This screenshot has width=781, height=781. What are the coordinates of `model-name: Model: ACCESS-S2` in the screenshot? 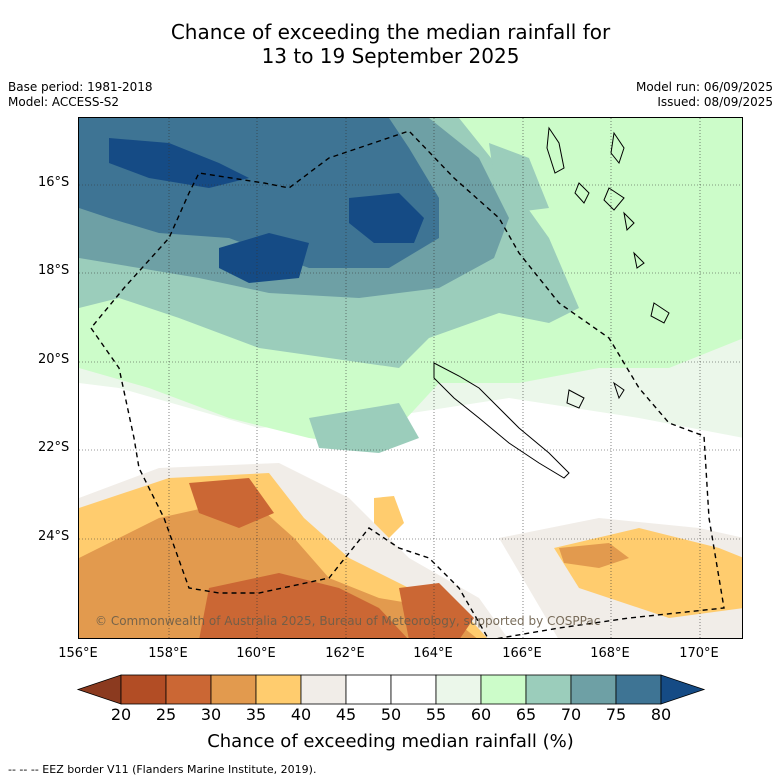 It's located at (64, 102).